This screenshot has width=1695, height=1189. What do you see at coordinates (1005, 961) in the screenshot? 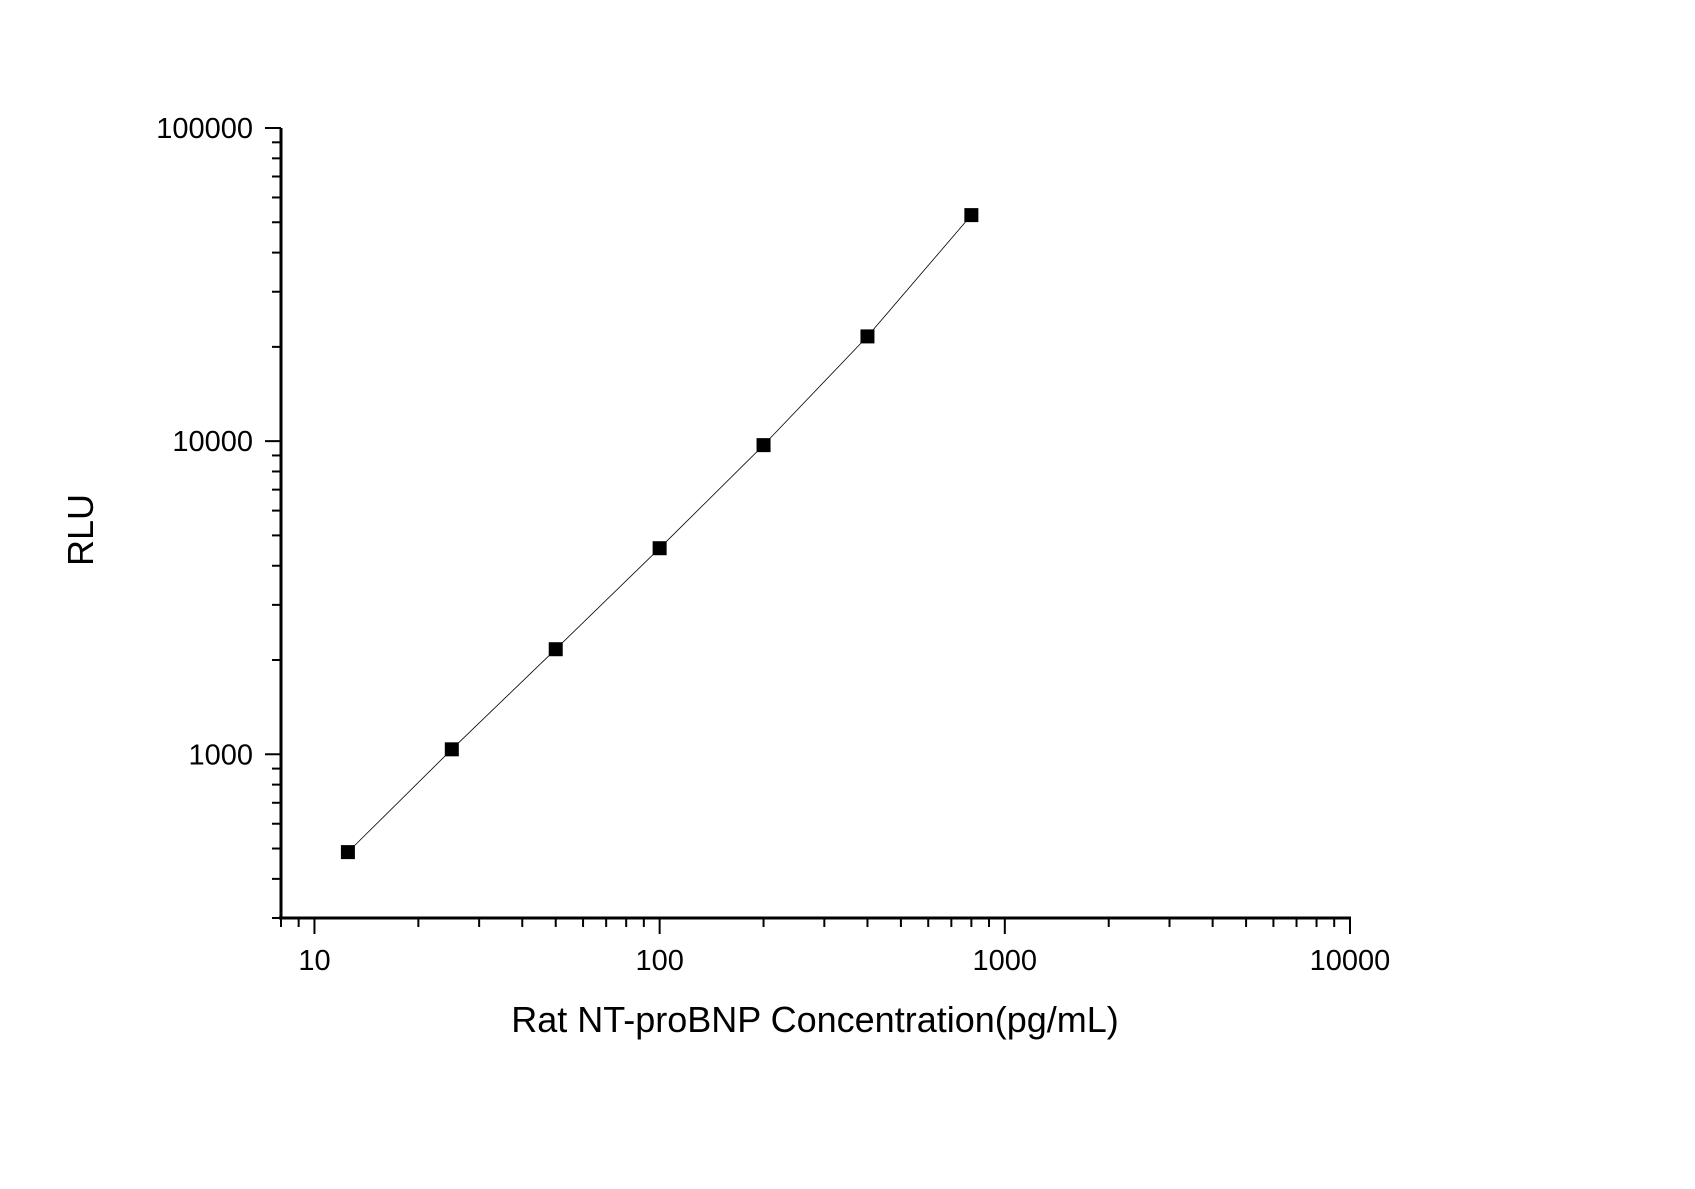
I see `x-tick-label: 1000` at bounding box center [1005, 961].